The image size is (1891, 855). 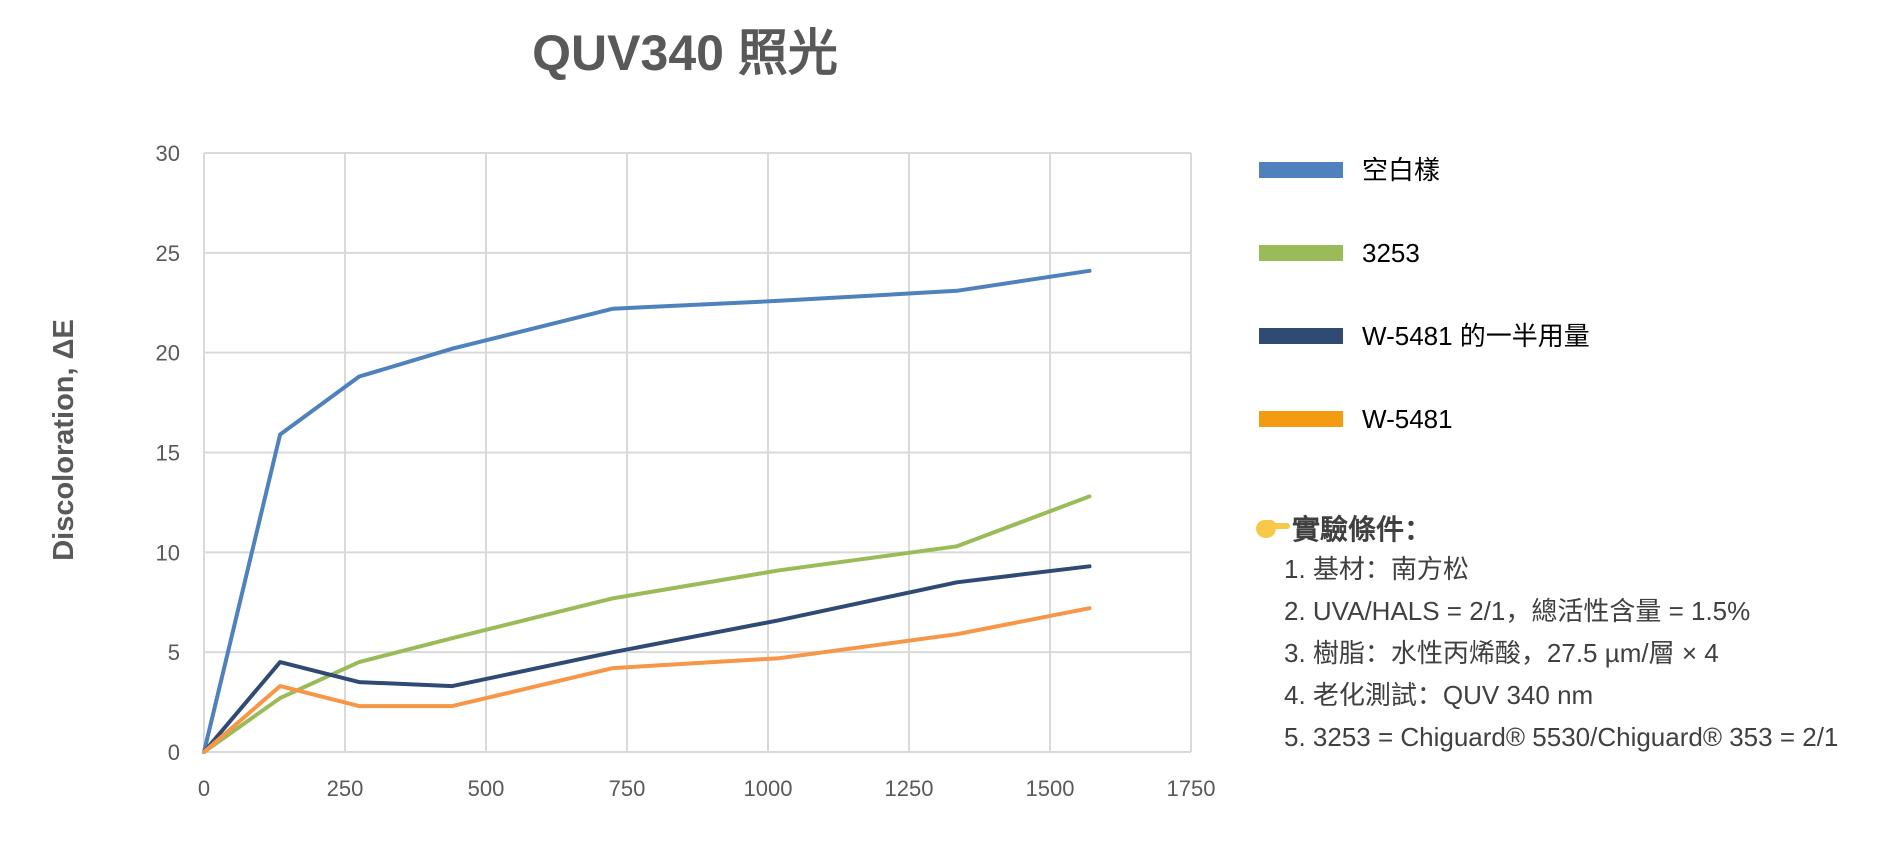 What do you see at coordinates (168, 153) in the screenshot?
I see `y-tick-label-6: 30` at bounding box center [168, 153].